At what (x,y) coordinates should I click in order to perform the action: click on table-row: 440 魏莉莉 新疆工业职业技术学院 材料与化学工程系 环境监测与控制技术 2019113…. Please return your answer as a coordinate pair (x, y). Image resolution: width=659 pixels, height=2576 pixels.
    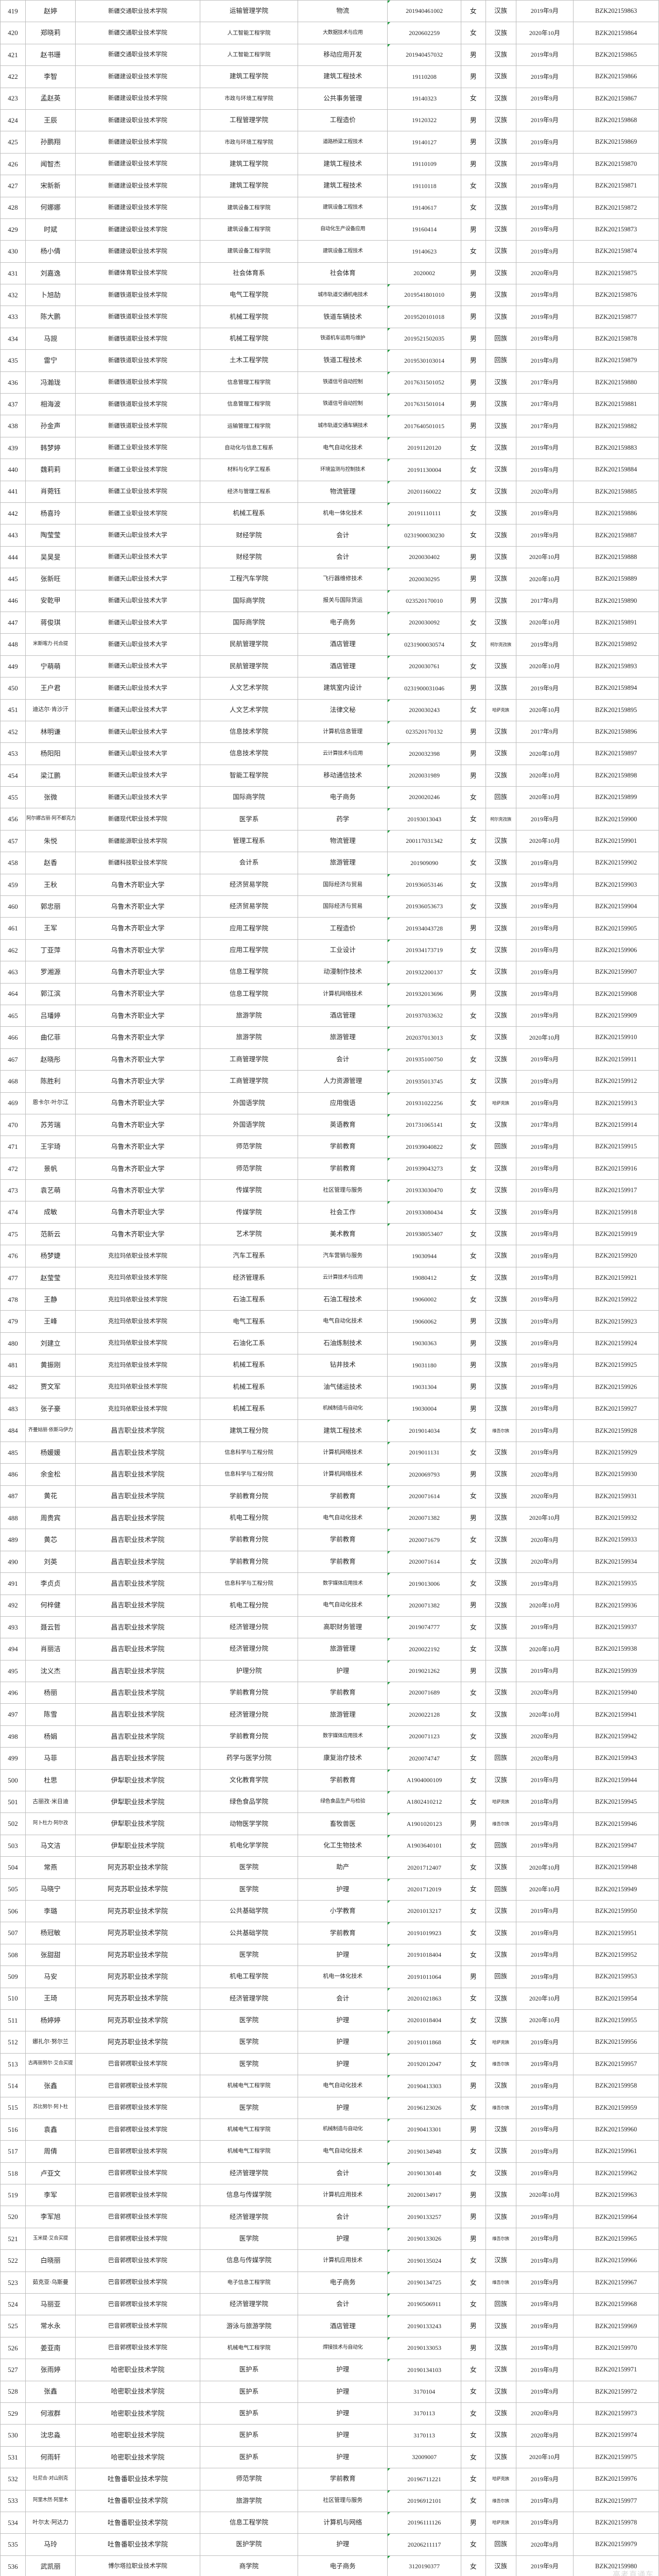
    Looking at the image, I should click on (329, 470).